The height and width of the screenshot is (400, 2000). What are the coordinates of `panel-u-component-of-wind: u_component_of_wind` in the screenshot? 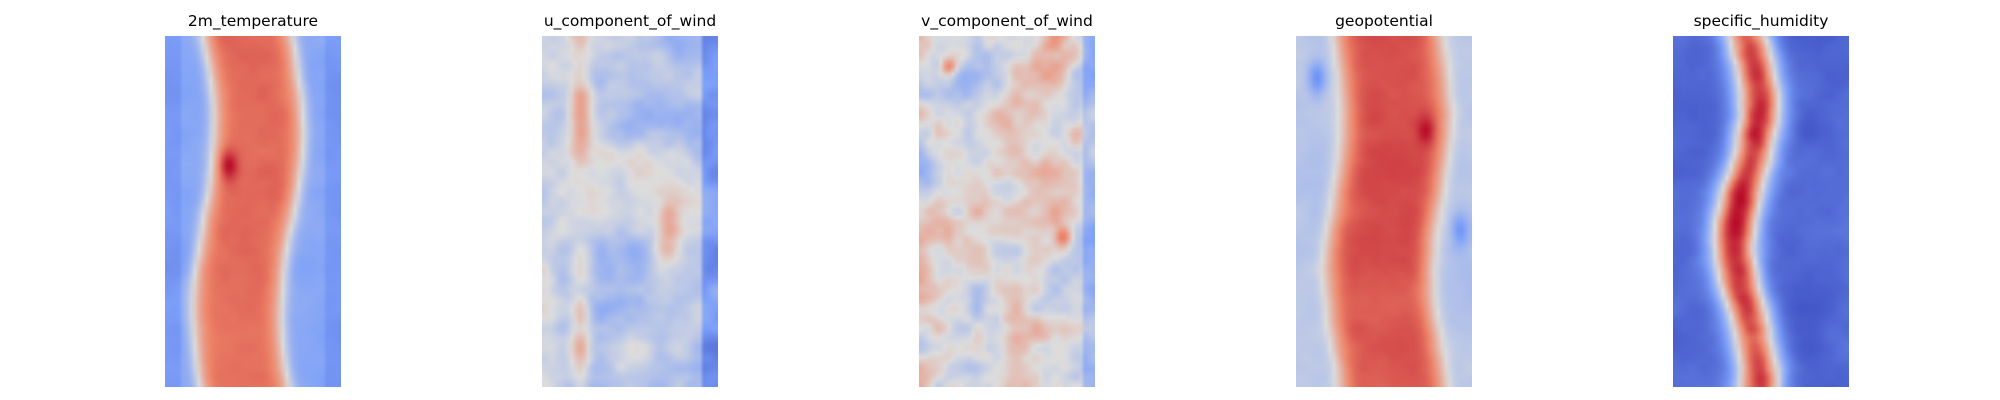 It's located at (630, 200).